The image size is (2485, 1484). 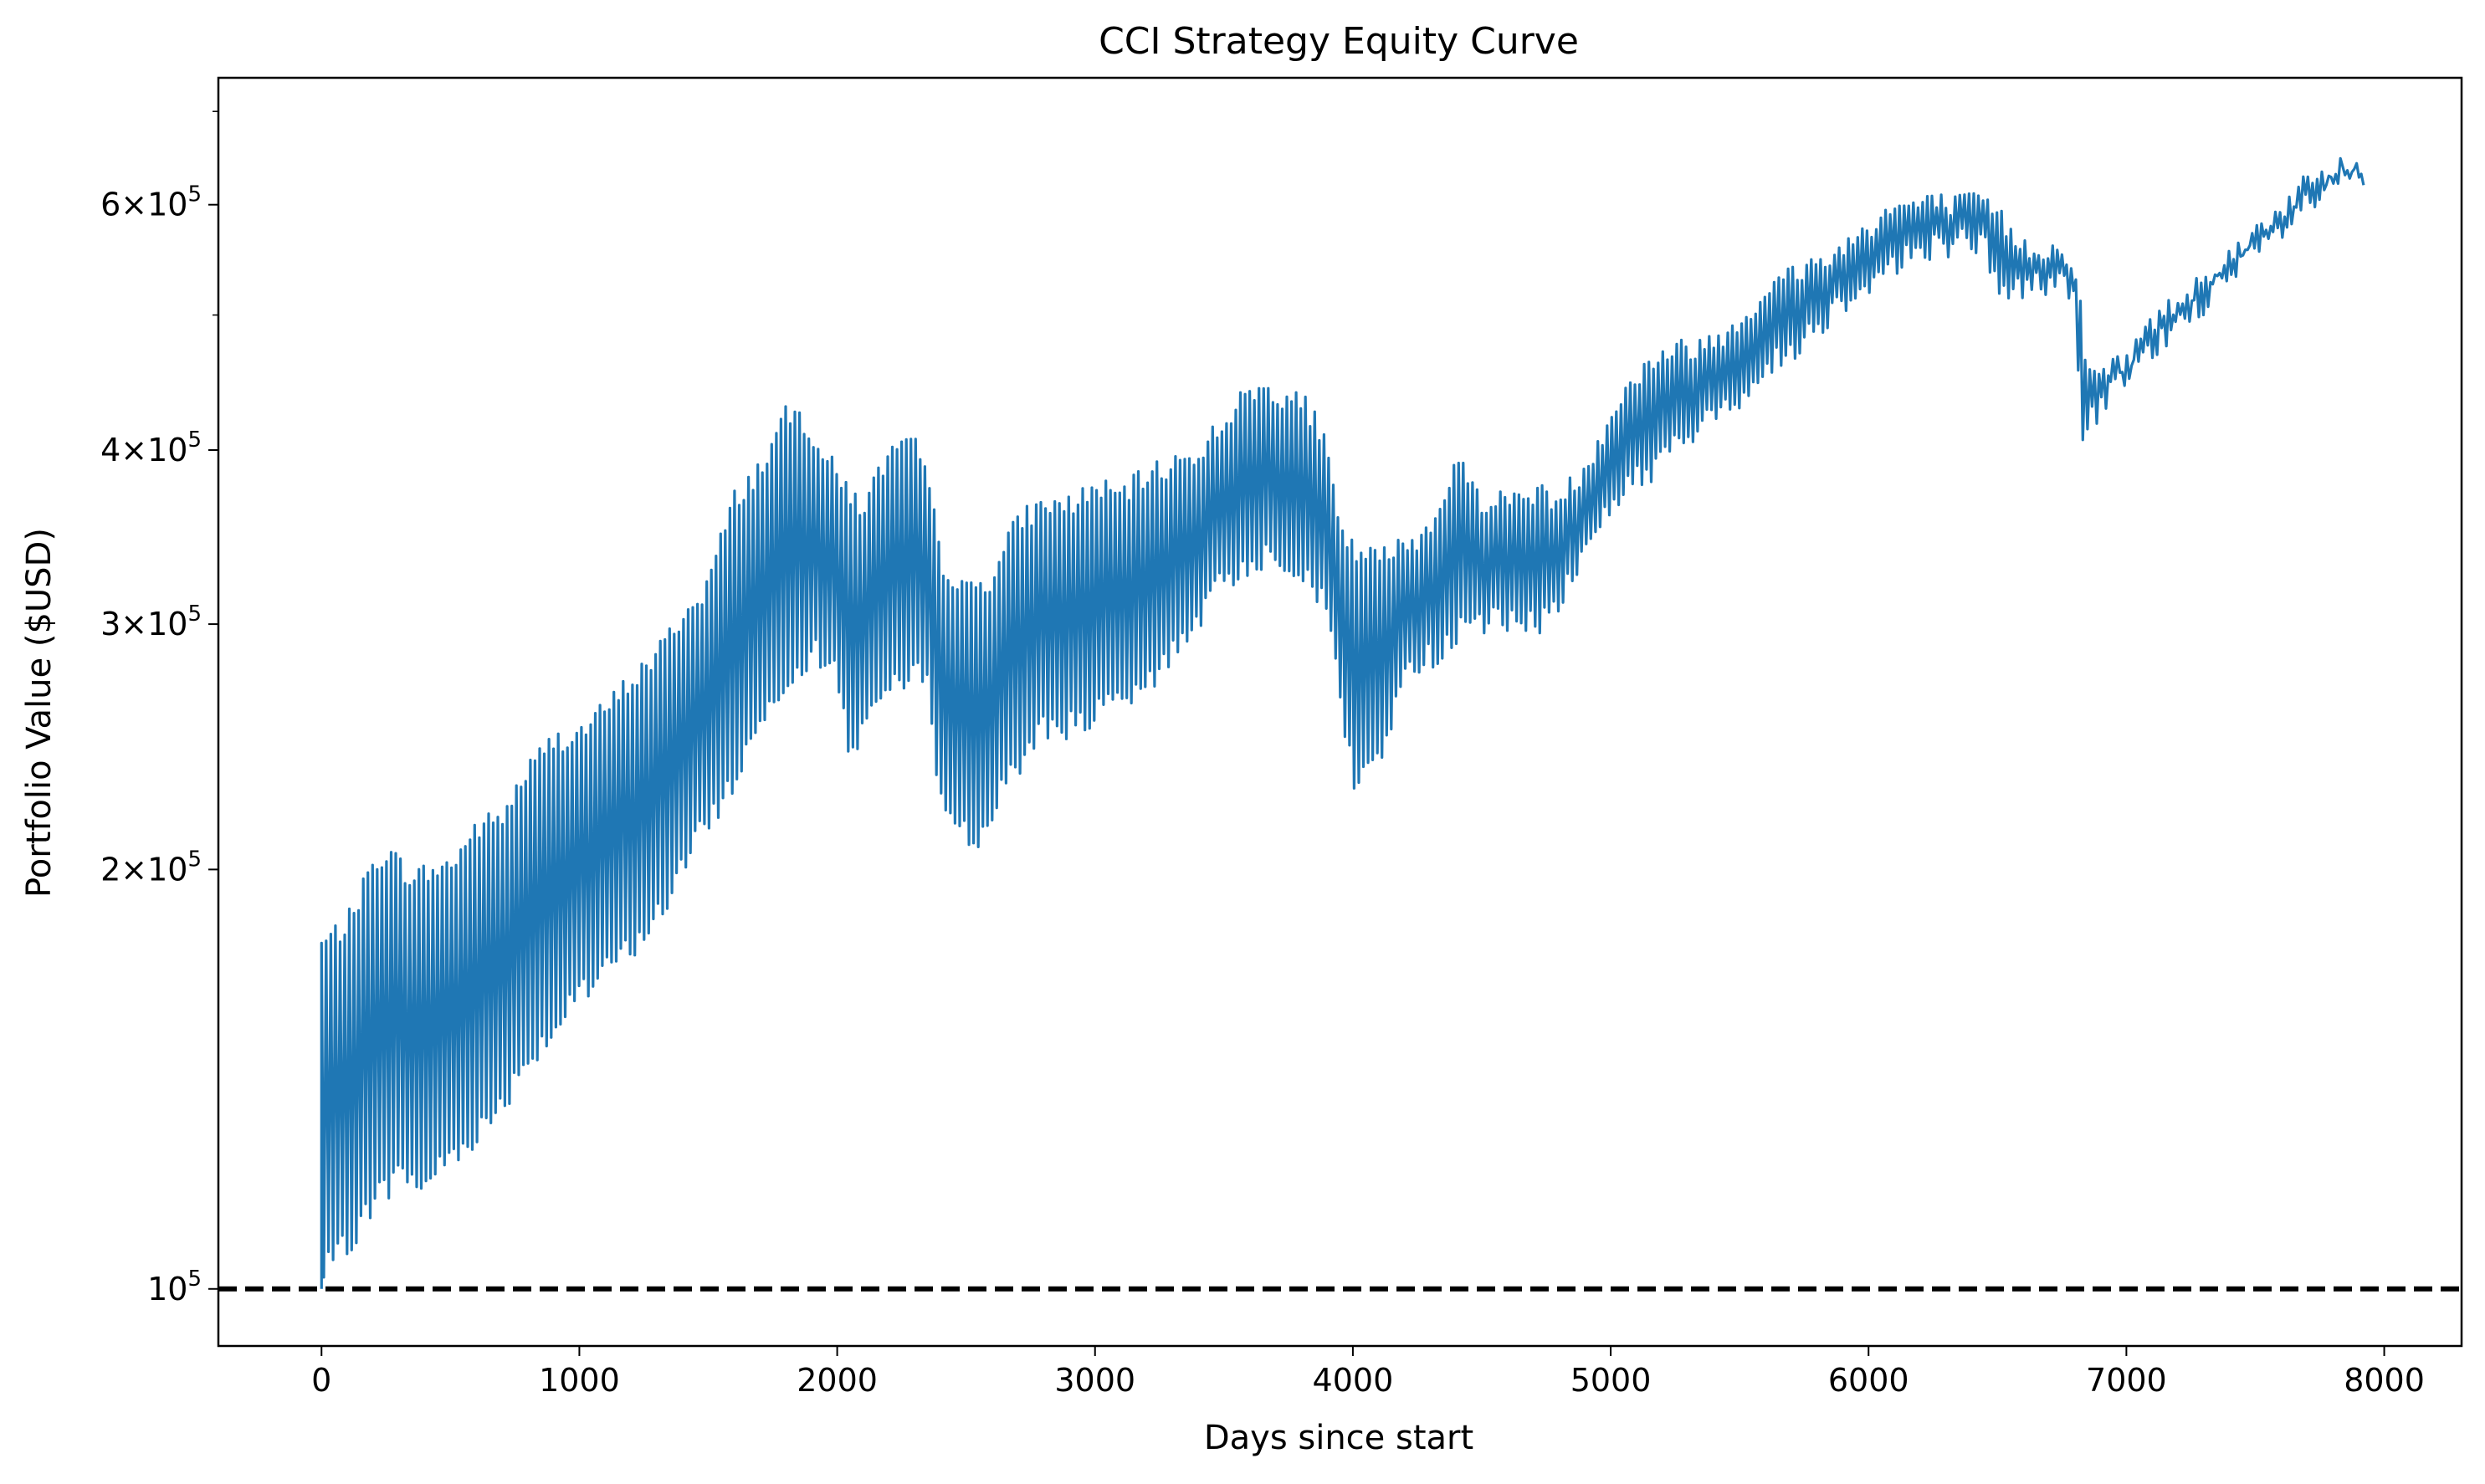 What do you see at coordinates (1868, 1380) in the screenshot?
I see `x-tick-label: 6000` at bounding box center [1868, 1380].